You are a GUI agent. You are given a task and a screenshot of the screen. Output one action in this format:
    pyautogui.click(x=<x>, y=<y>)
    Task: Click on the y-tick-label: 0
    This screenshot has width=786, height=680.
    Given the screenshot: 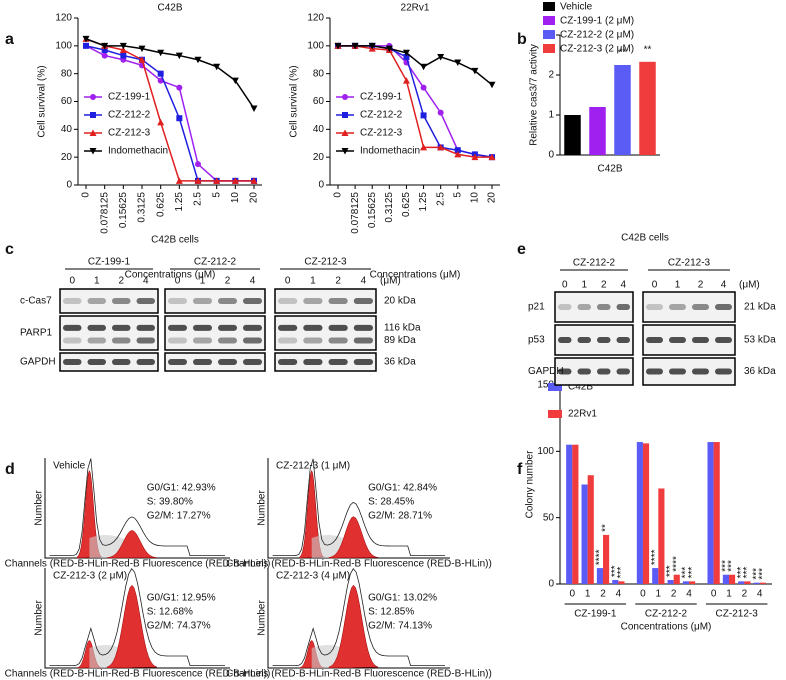 What is the action you would take?
    pyautogui.click(x=551, y=155)
    